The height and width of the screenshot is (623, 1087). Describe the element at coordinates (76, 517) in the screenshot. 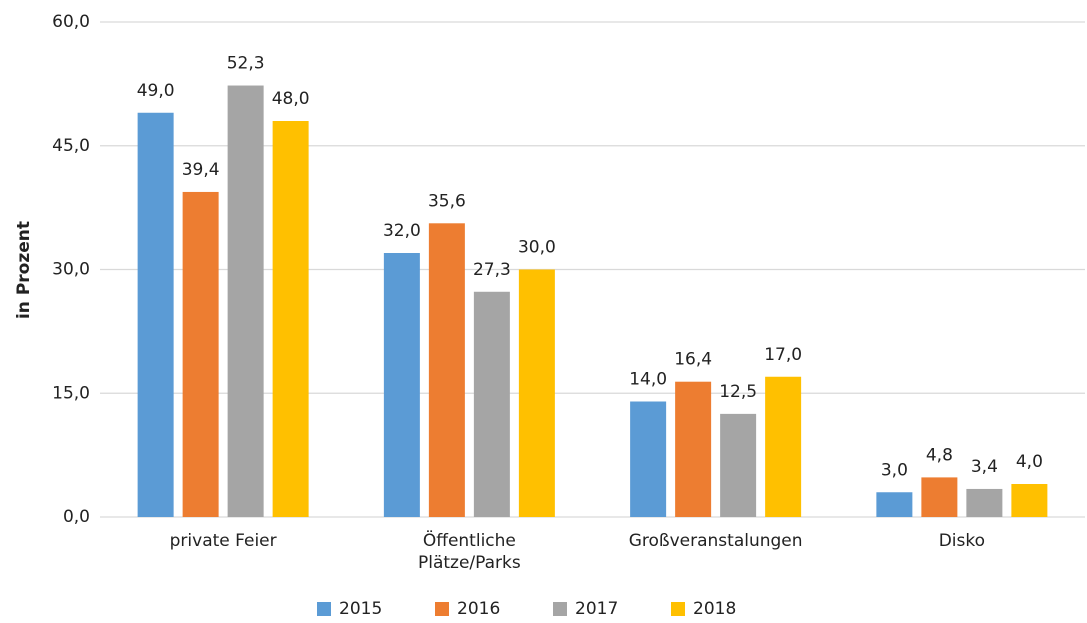

I see `y-tick-label: 0,0` at that location.